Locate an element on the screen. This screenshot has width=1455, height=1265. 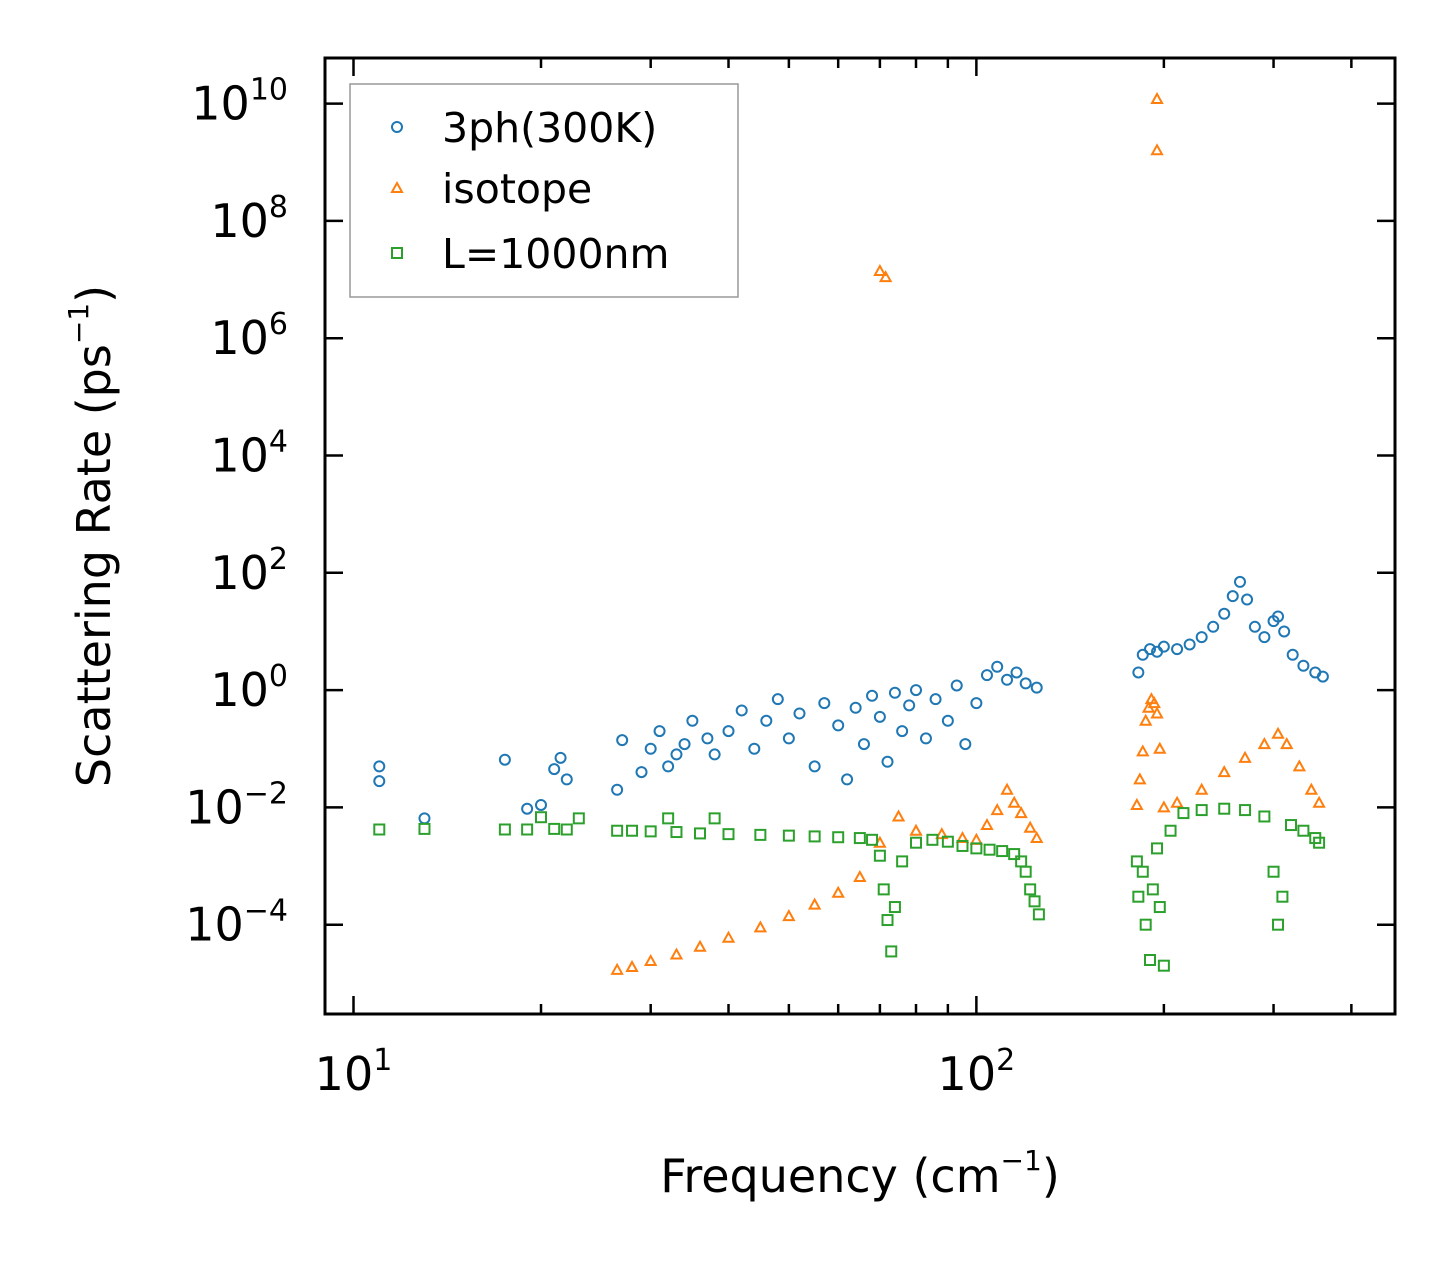
y-tick-label: 10⁻⁴ is located at coordinates (236, 923).